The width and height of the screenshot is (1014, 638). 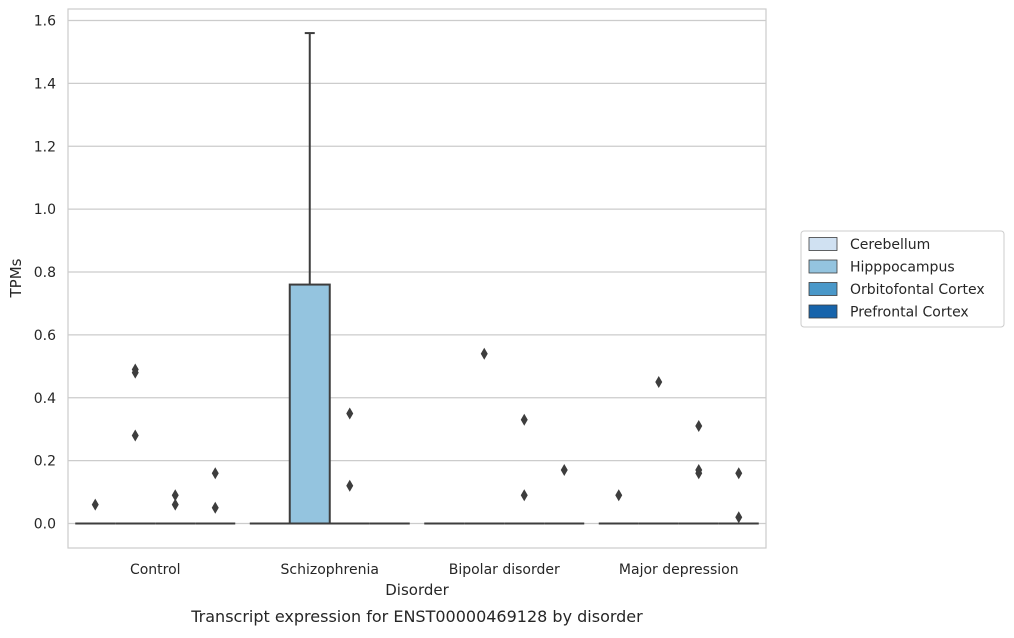 What do you see at coordinates (45, 462) in the screenshot?
I see `y-tick-label: 0.2` at bounding box center [45, 462].